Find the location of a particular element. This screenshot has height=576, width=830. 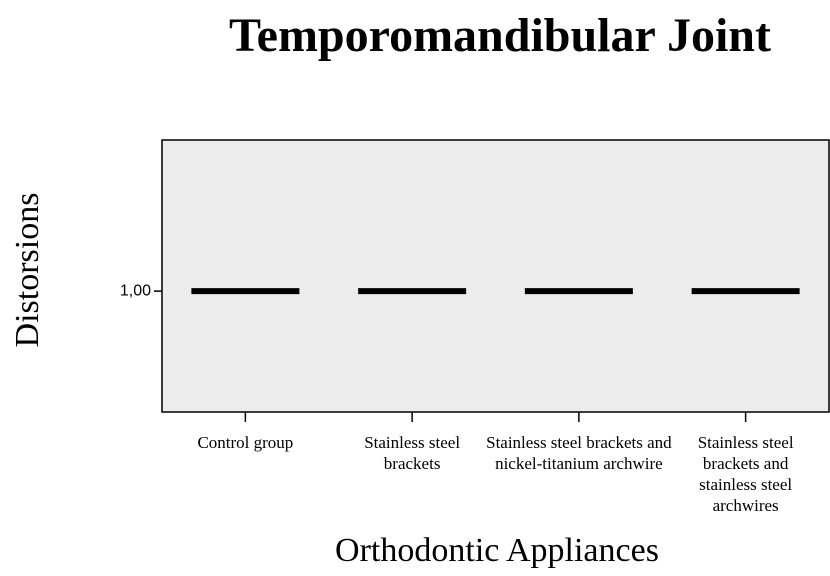

x-axis-label: Orthodontic Appliances is located at coordinates (497, 550).